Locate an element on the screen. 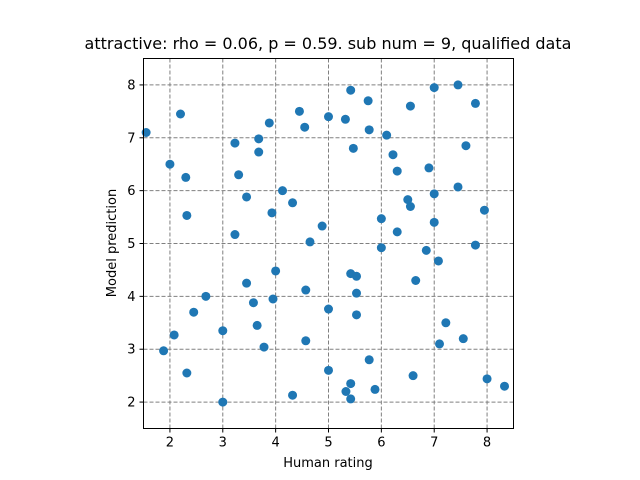 The image size is (640, 480). x-tick-label: 3 is located at coordinates (223, 443).